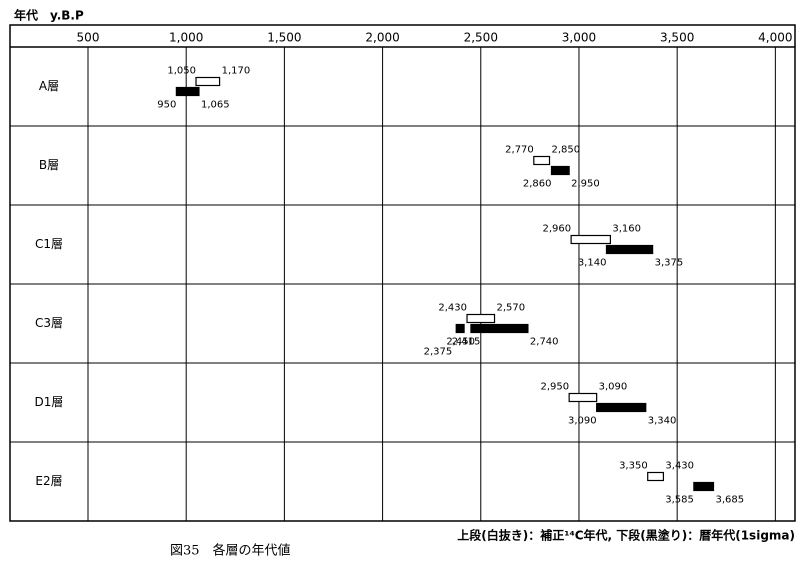  I want to click on value-label: 3,585, so click(679, 500).